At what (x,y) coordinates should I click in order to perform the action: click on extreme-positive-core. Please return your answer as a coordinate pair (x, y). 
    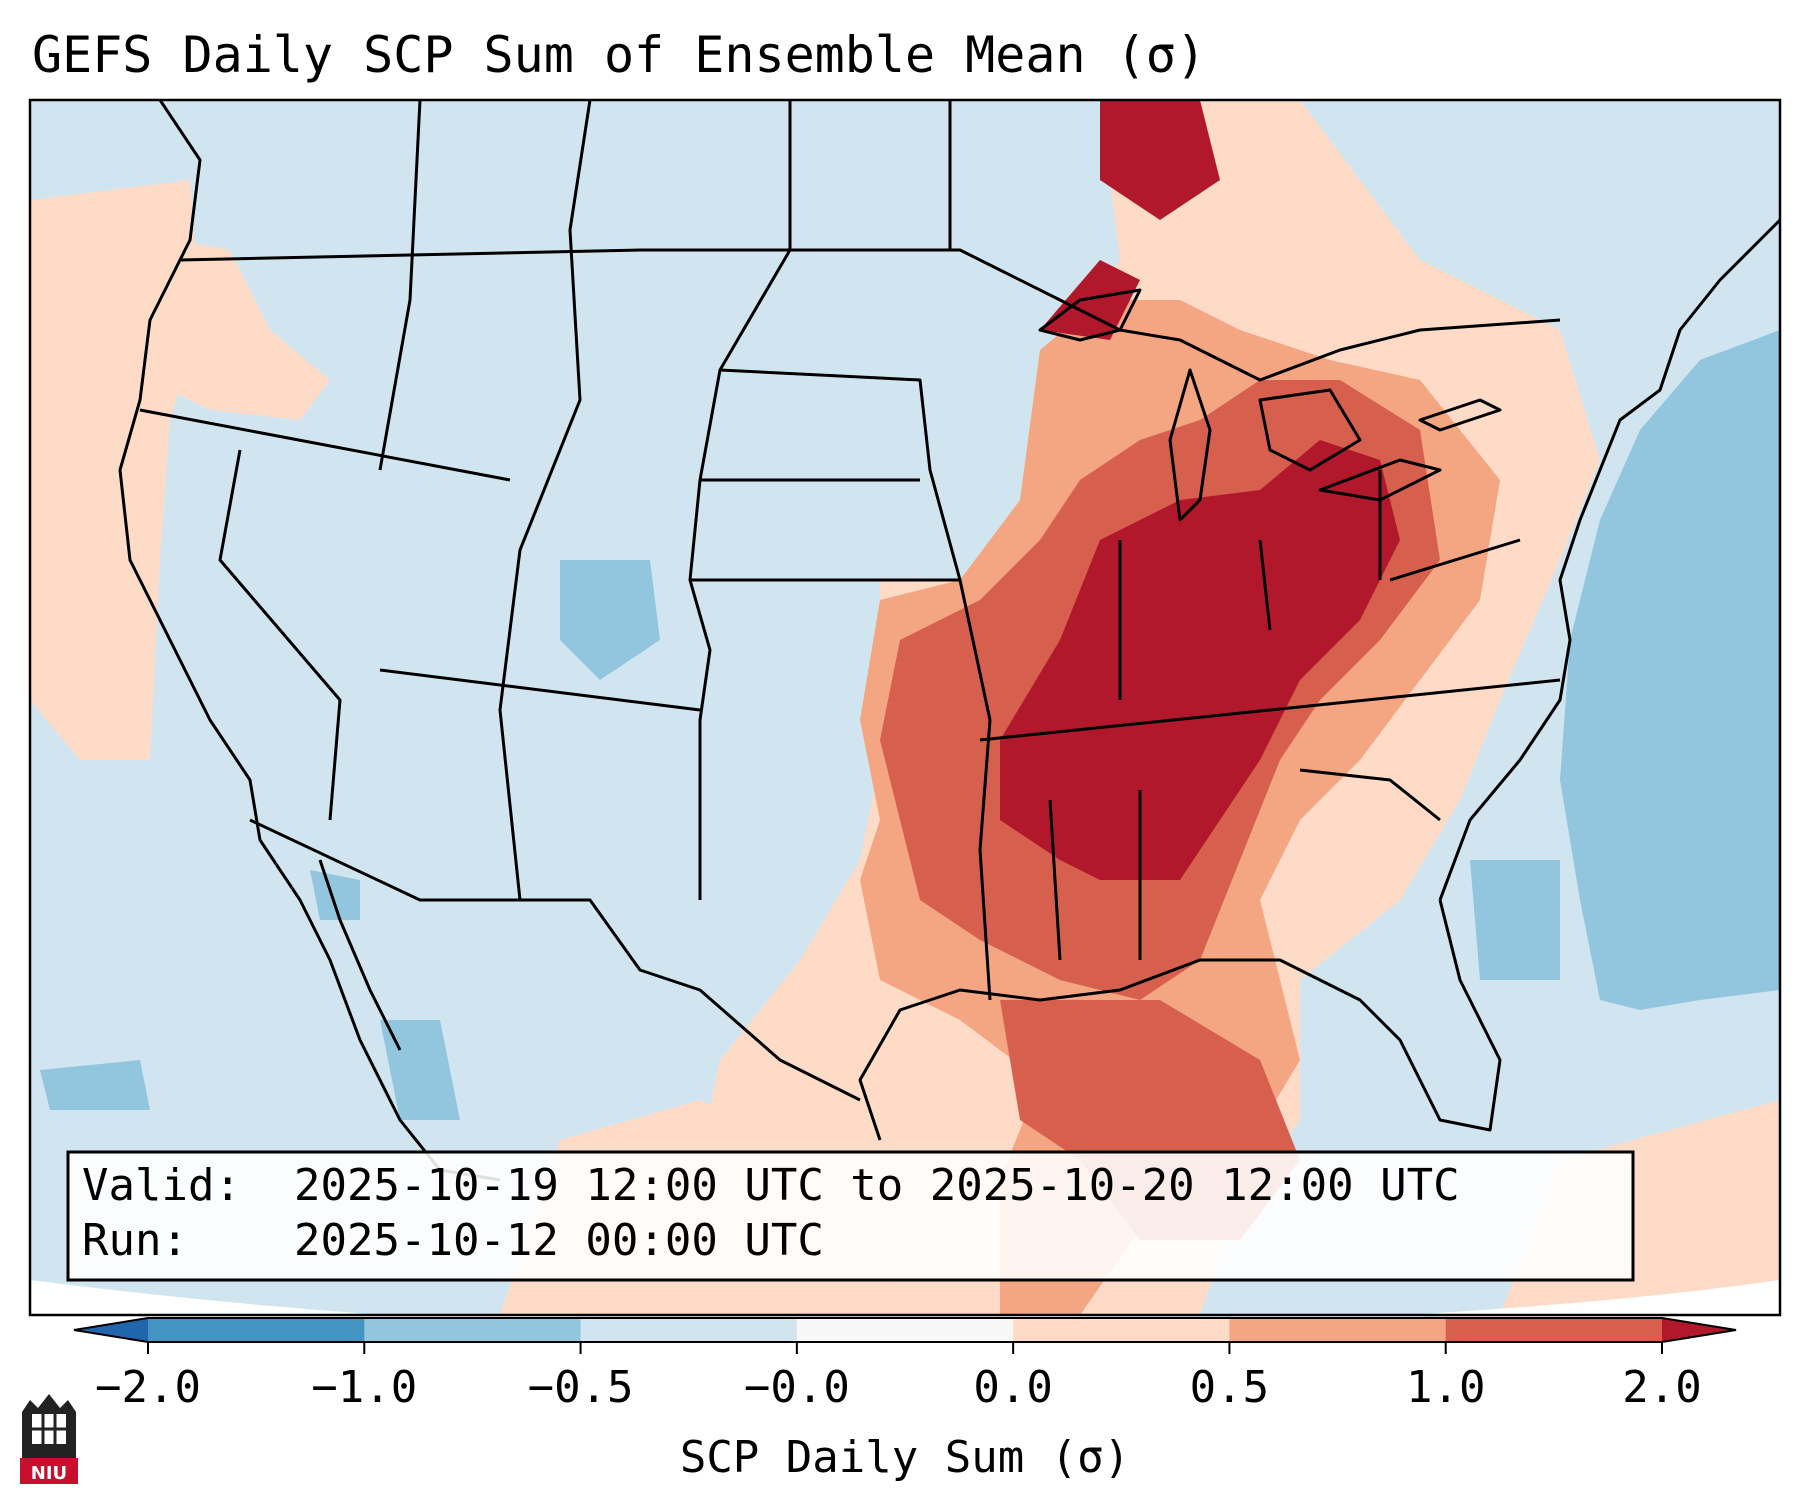
    Looking at the image, I should click on (1200, 660).